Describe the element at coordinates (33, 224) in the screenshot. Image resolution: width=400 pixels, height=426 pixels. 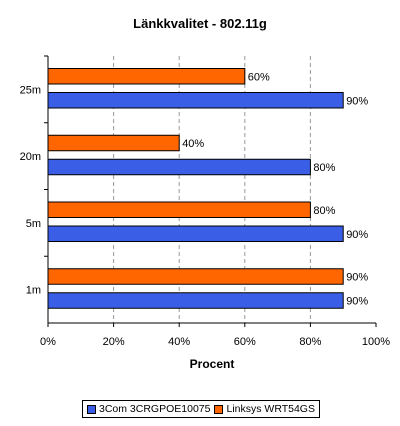
I see `y-tick-label: 5m` at that location.